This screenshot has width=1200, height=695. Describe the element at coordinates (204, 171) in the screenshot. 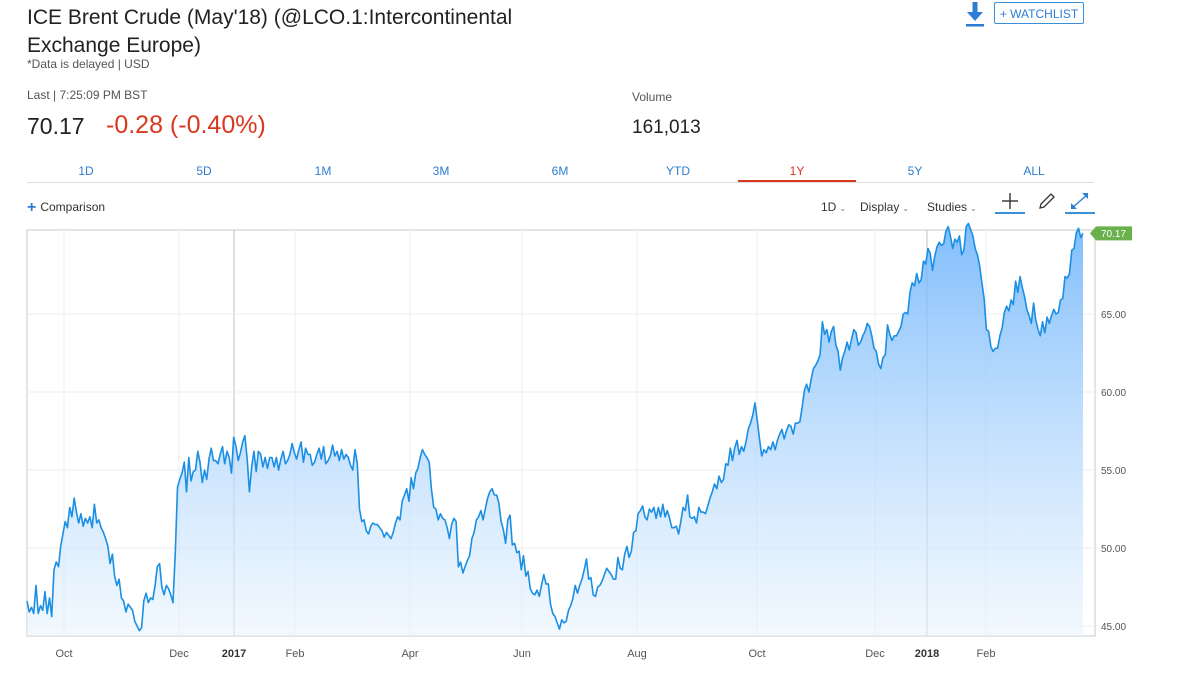

I see `tab-5d: 5D` at that location.